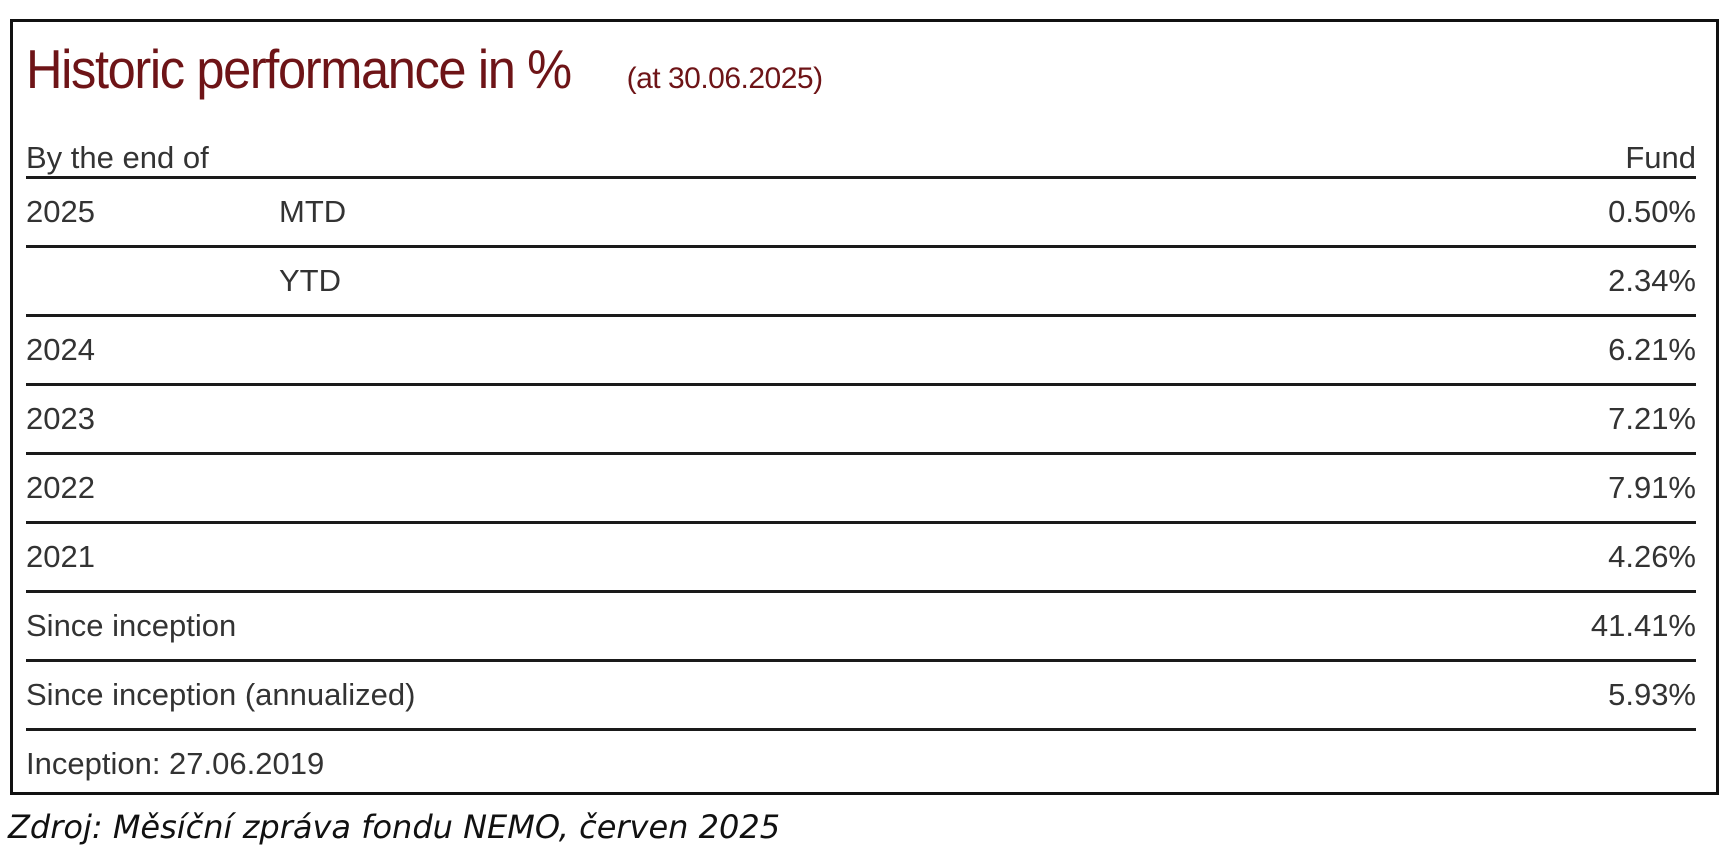 The height and width of the screenshot is (868, 1734). What do you see at coordinates (1652, 556) in the screenshot?
I see `row-value: 4.26%` at bounding box center [1652, 556].